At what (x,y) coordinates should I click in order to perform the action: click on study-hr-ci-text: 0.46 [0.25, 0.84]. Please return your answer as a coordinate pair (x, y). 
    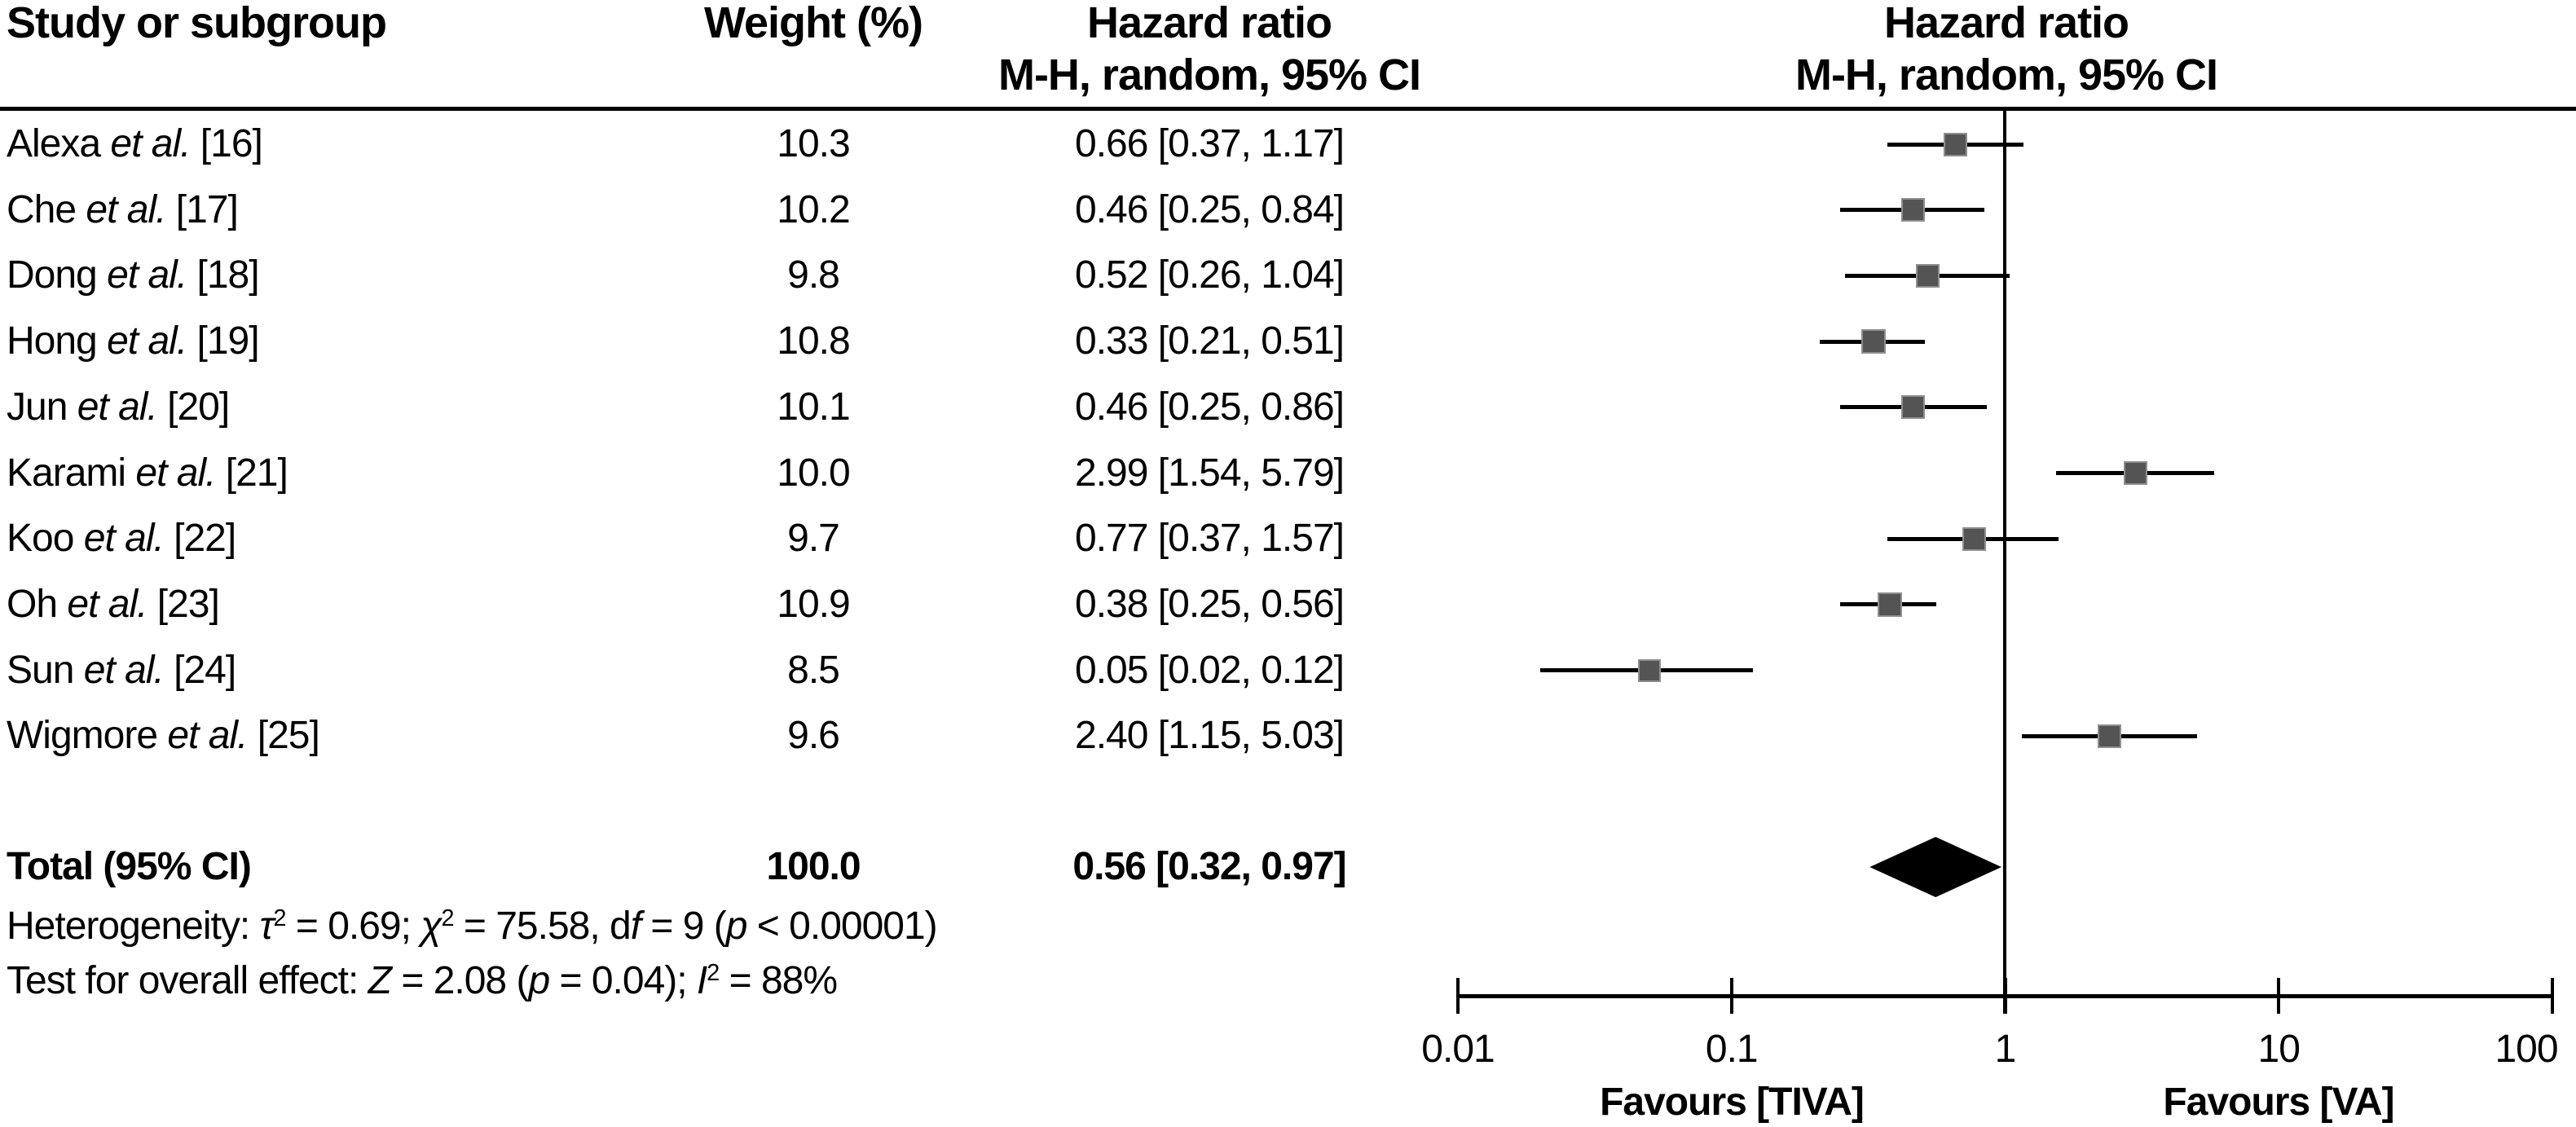
    Looking at the image, I should click on (1210, 209).